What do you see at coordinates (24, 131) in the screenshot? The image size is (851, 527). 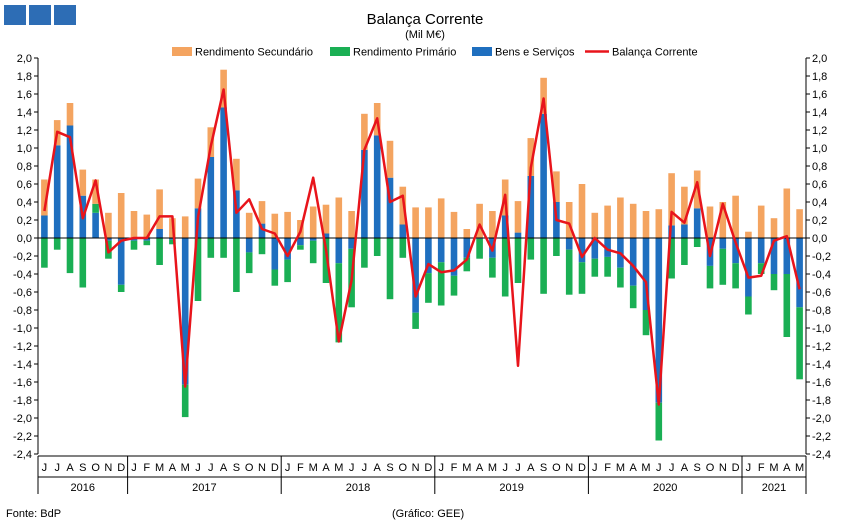 I see `y-tick-label-left: 1,2` at bounding box center [24, 131].